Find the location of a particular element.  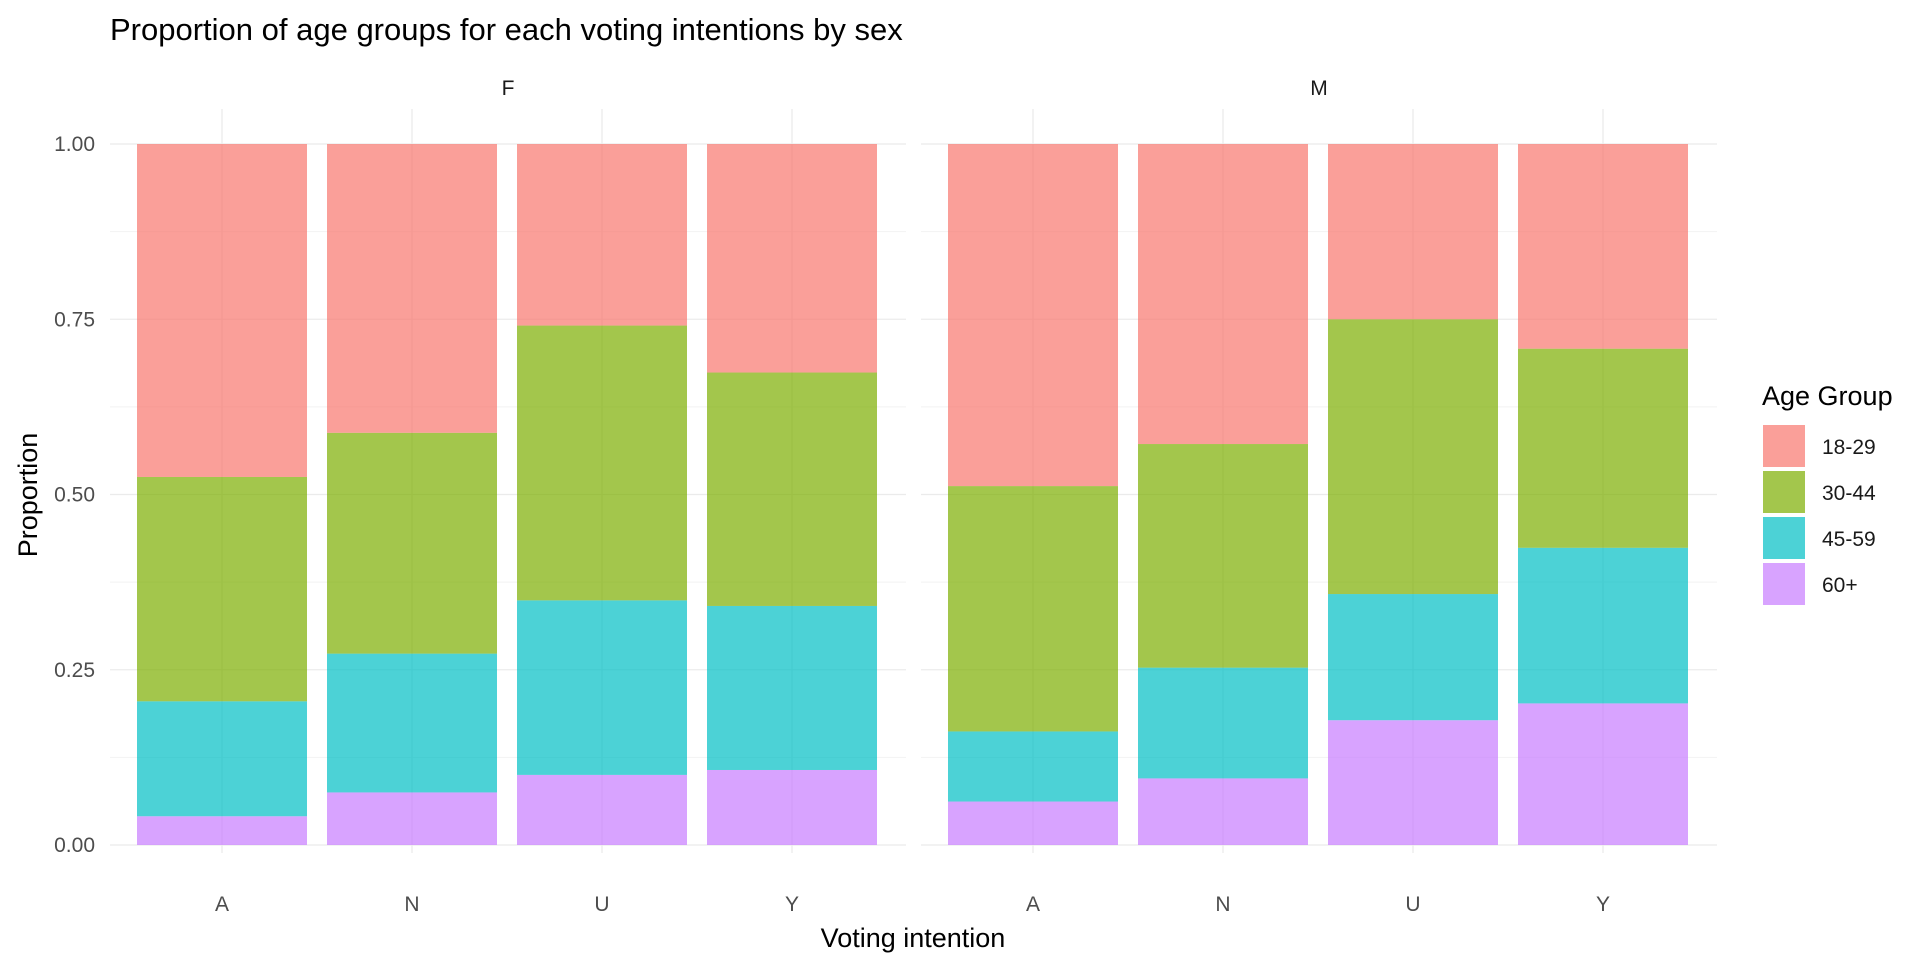

y-tick-label: 0.75 is located at coordinates (74, 319).